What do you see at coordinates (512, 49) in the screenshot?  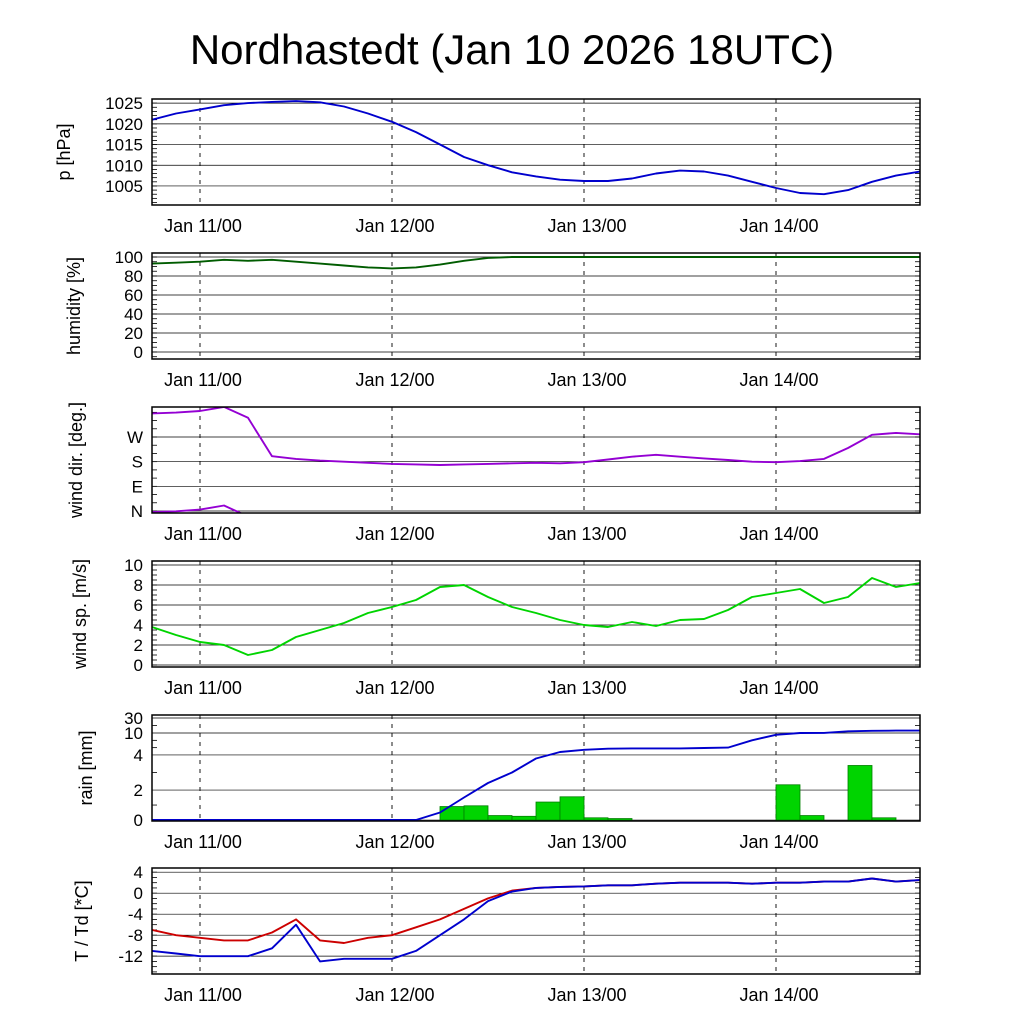 I see `chart-title: Nordhastedt (Jan 10 2026 18UTC)` at bounding box center [512, 49].